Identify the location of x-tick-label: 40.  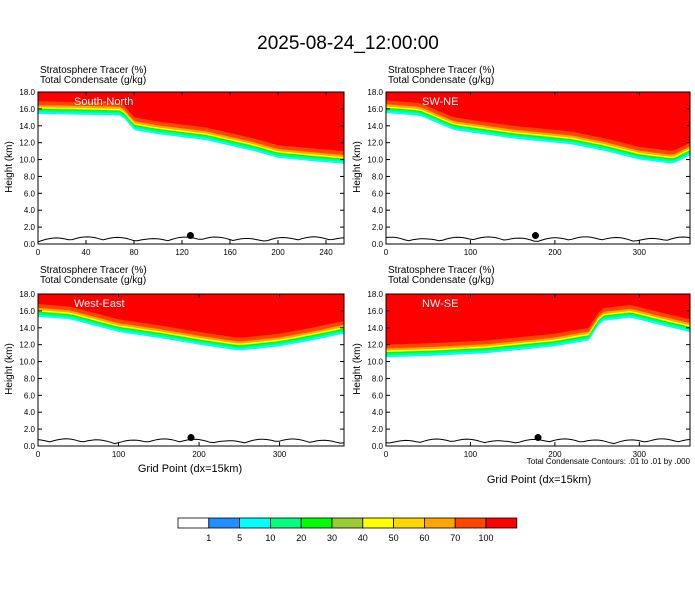
(86, 252).